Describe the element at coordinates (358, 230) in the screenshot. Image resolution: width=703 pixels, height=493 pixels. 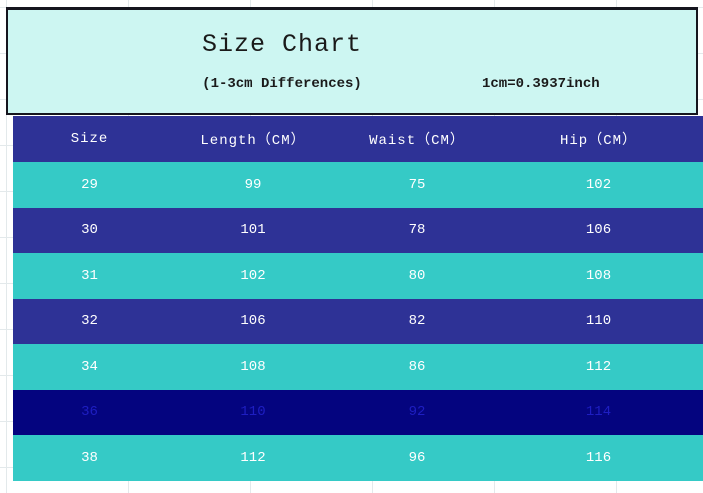
I see `table-row: 30 101 78 106` at that location.